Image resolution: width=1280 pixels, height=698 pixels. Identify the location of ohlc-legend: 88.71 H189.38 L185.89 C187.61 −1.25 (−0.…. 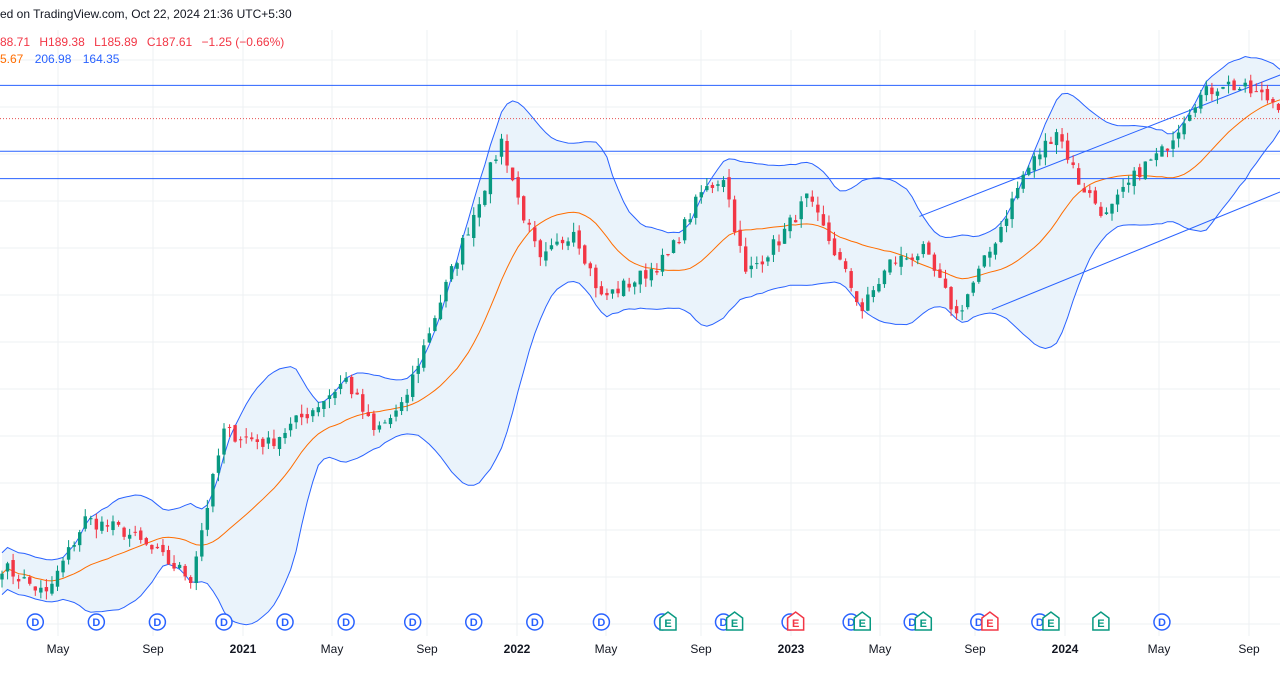
(145, 42).